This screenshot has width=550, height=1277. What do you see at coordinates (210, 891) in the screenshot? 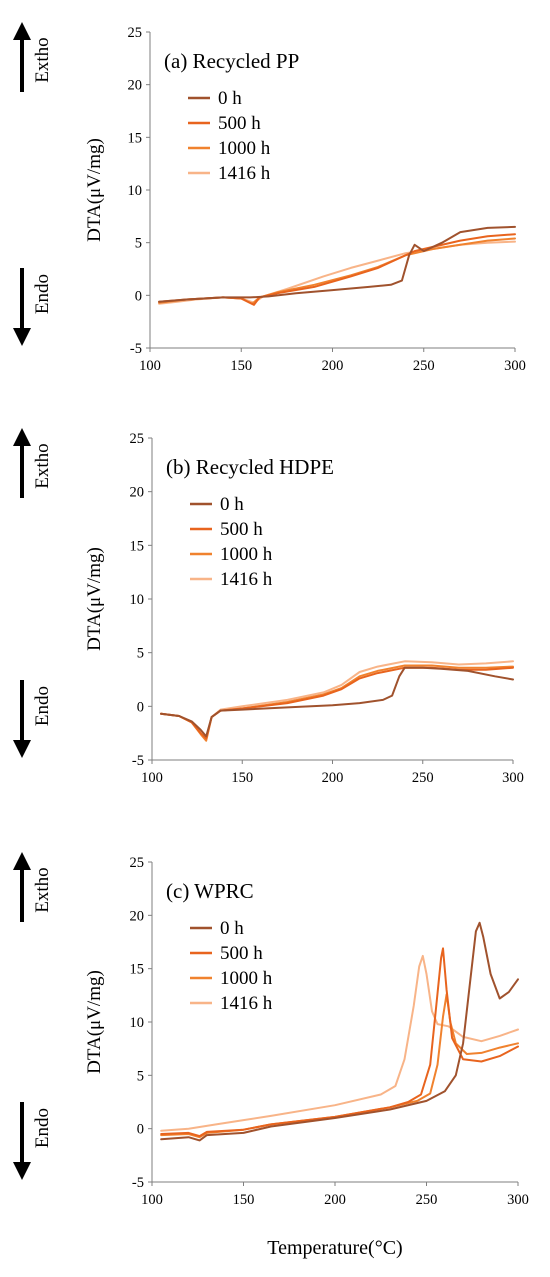
I see `panel-title: (c) WPRC` at bounding box center [210, 891].